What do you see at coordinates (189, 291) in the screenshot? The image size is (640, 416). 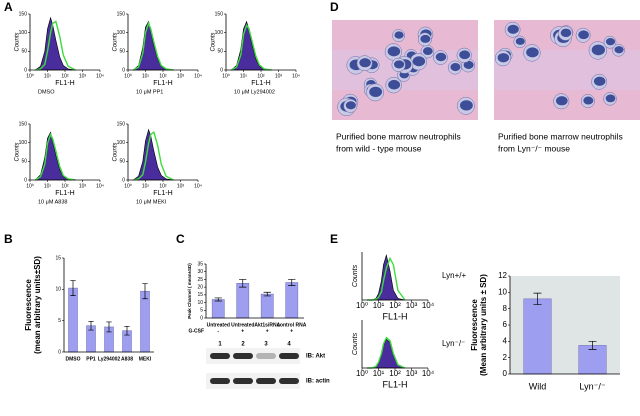 I see `y-axis-label: Peak Channel ( mean±SD)` at bounding box center [189, 291].